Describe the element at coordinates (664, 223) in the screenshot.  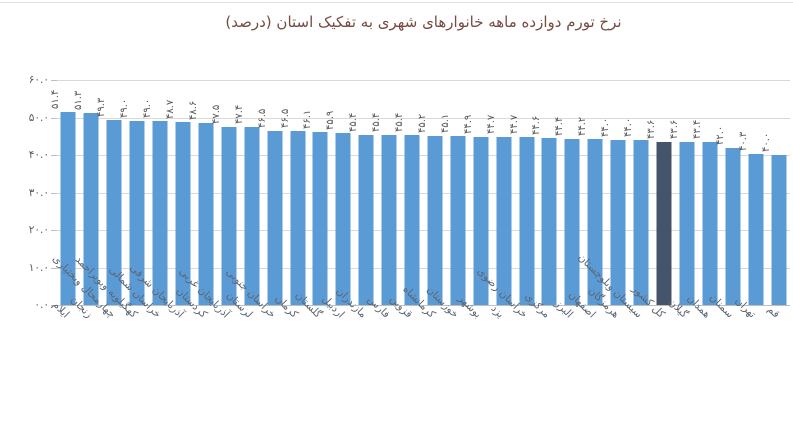
I see `bar-highlight-total` at that location.